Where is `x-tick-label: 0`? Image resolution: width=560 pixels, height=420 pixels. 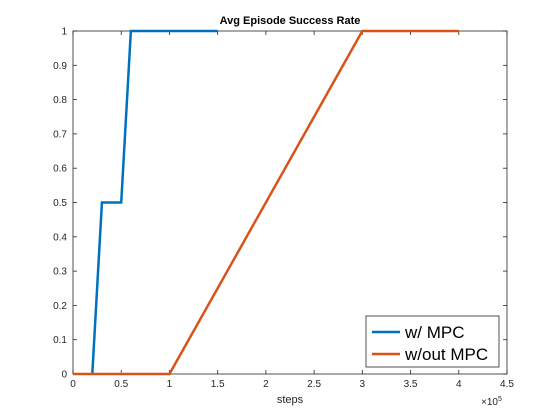
x-tick-label: 0 is located at coordinates (73, 384).